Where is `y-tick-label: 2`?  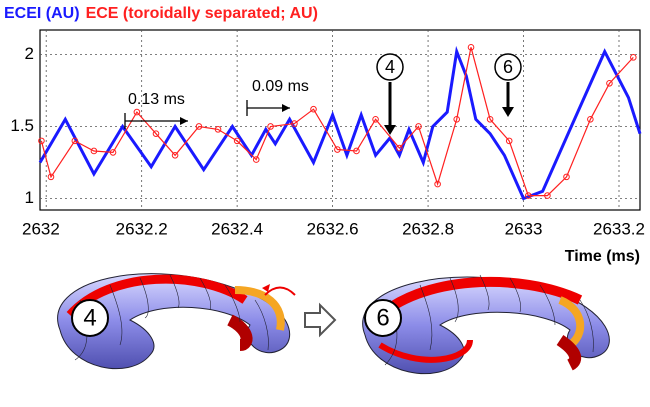 y-tick-label: 2 is located at coordinates (29, 53).